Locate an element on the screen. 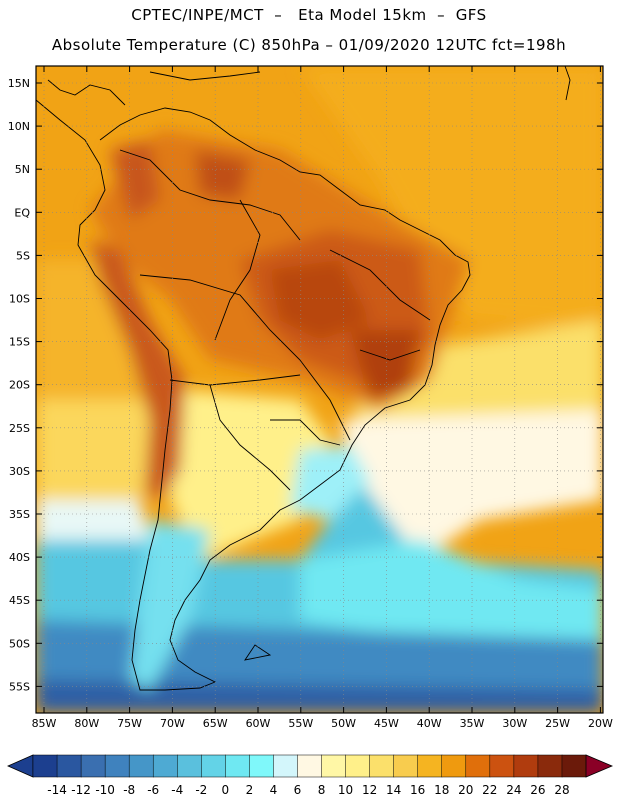 This screenshot has width=618, height=800. lat-tick-label: 15S is located at coordinates (19, 342).